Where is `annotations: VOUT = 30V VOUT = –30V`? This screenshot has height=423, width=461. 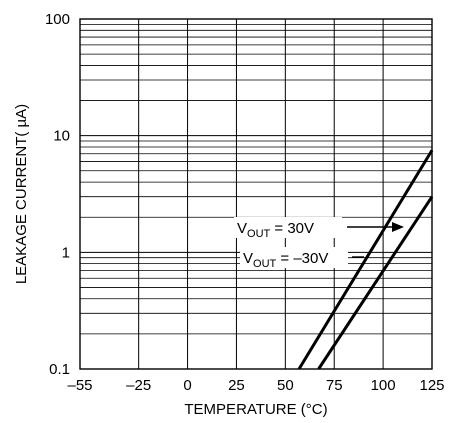 annotations: VOUT = 30V VOUT = –30V is located at coordinates (319, 243).